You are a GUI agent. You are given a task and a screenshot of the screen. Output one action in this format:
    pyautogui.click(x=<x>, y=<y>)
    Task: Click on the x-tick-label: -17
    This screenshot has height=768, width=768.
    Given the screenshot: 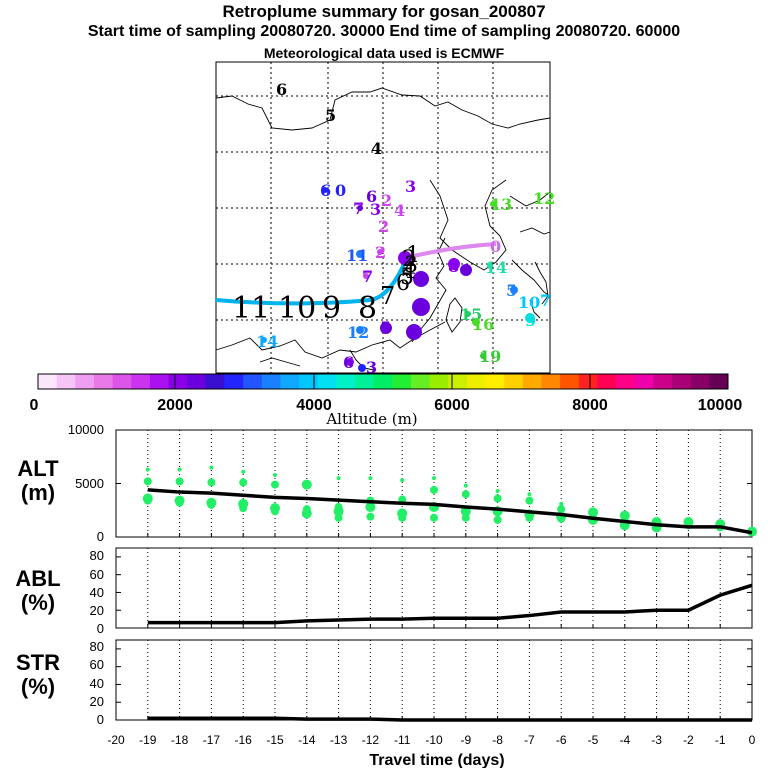 What is the action you would take?
    pyautogui.click(x=212, y=740)
    